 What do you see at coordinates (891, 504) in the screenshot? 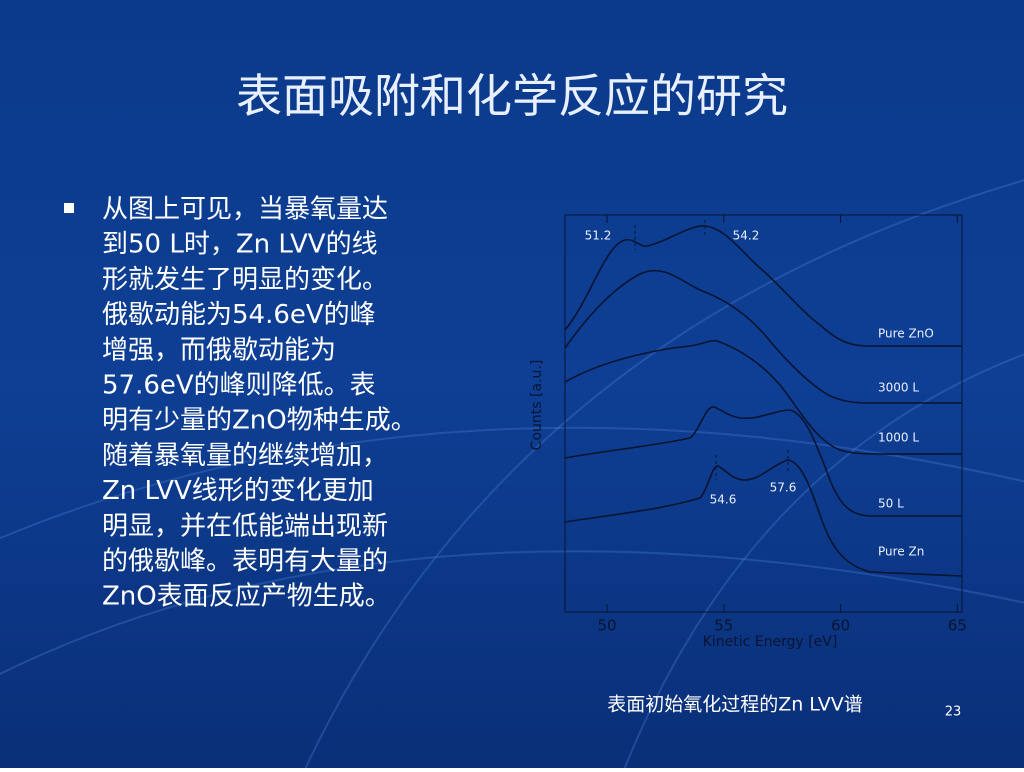
I see `curve-label: 50 L` at bounding box center [891, 504].